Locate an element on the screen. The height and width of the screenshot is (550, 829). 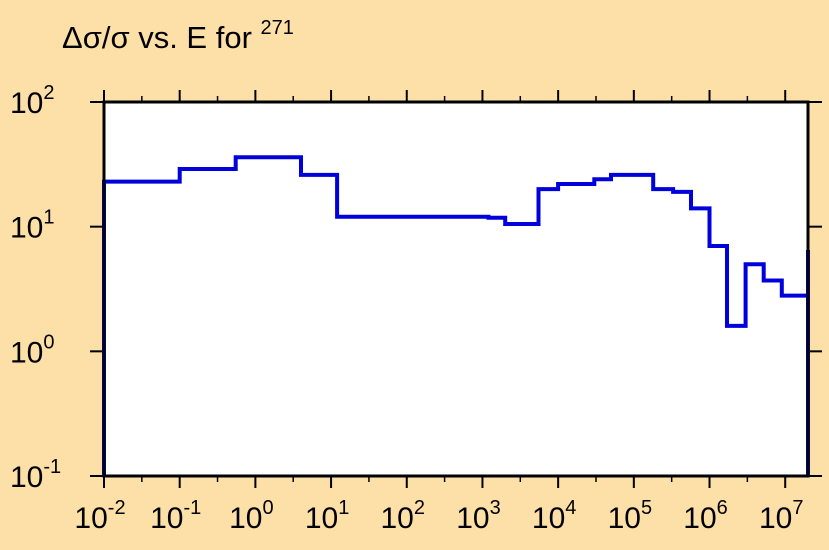
x-tick-label-9: 10⁷ is located at coordinates (781, 516).